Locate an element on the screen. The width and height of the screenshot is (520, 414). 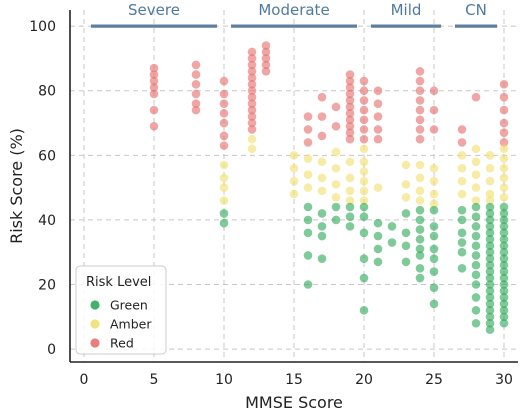
legend-label-green: Green is located at coordinates (129, 305).